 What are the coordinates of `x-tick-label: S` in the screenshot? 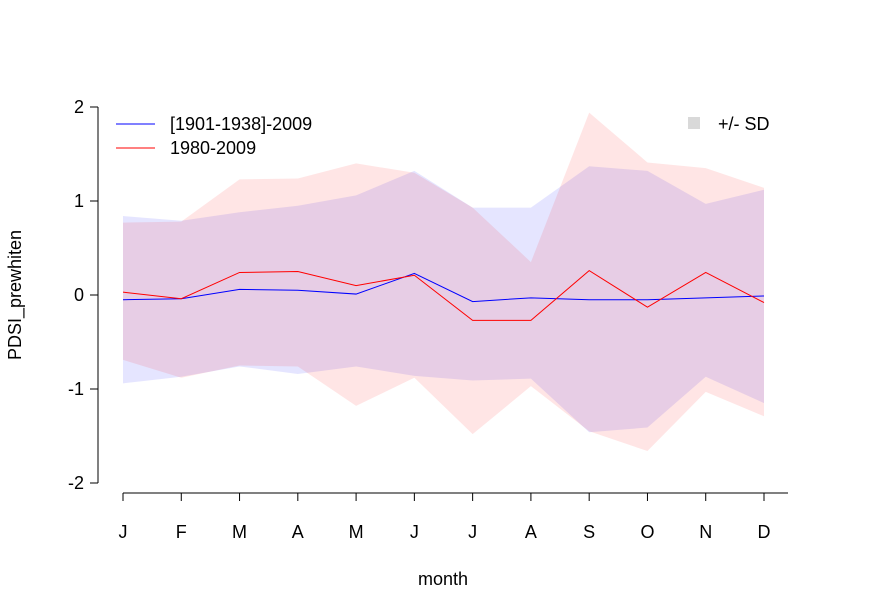 It's located at (589, 532).